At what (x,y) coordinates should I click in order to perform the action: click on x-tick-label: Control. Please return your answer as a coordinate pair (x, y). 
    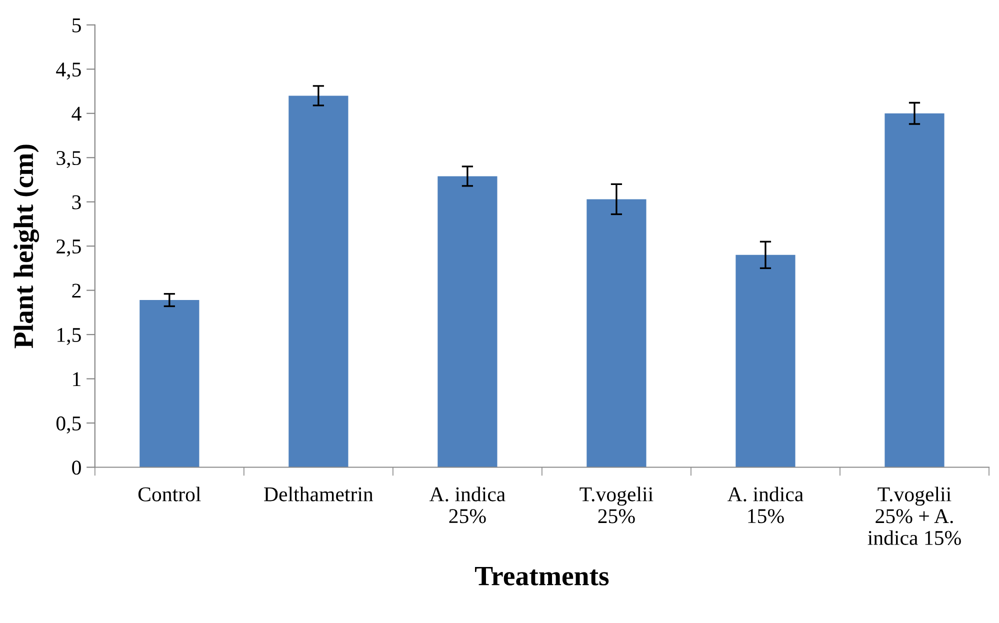
    Looking at the image, I should click on (169, 494).